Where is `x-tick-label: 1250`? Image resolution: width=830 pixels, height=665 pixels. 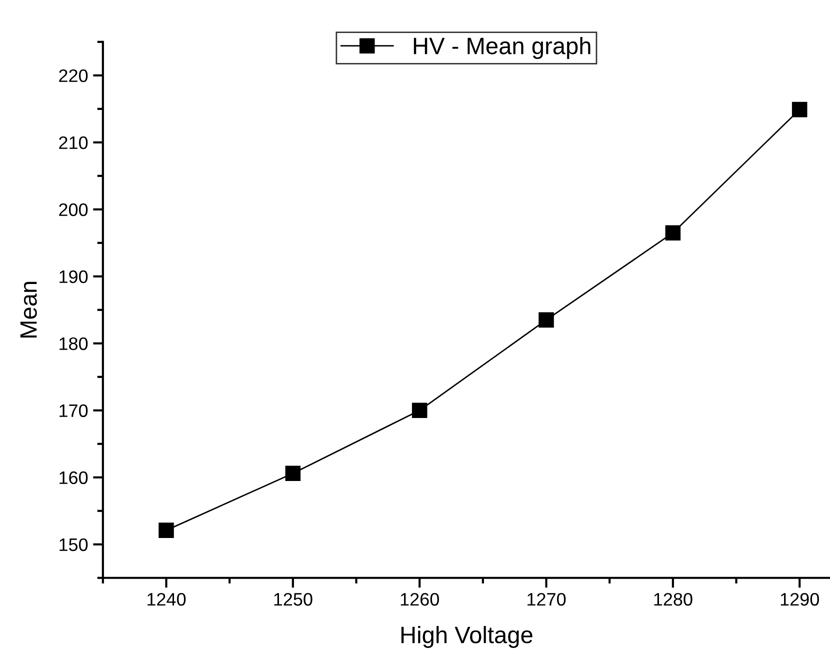
x-tick-label: 1250 is located at coordinates (293, 599).